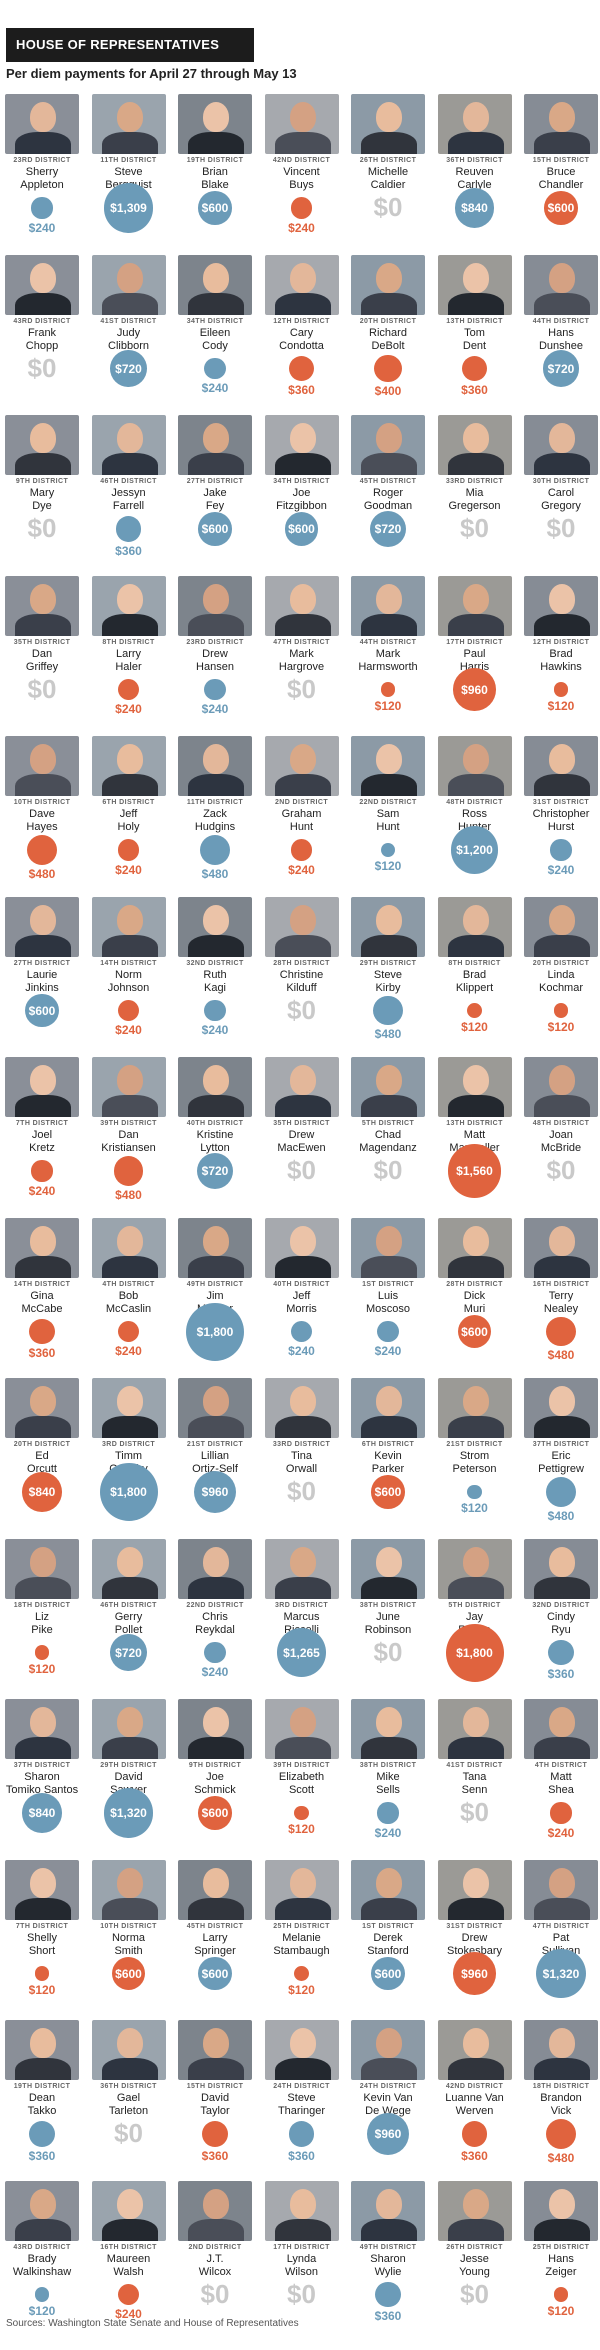  I want to click on member-last-name: Cody, so click(215, 345).